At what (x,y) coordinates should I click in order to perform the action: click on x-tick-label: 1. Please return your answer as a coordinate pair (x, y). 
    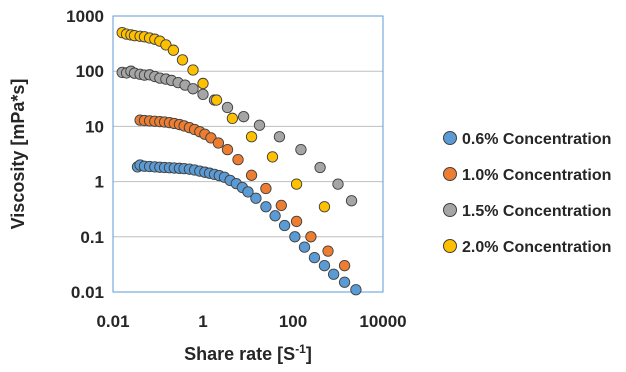
    Looking at the image, I should click on (202, 321).